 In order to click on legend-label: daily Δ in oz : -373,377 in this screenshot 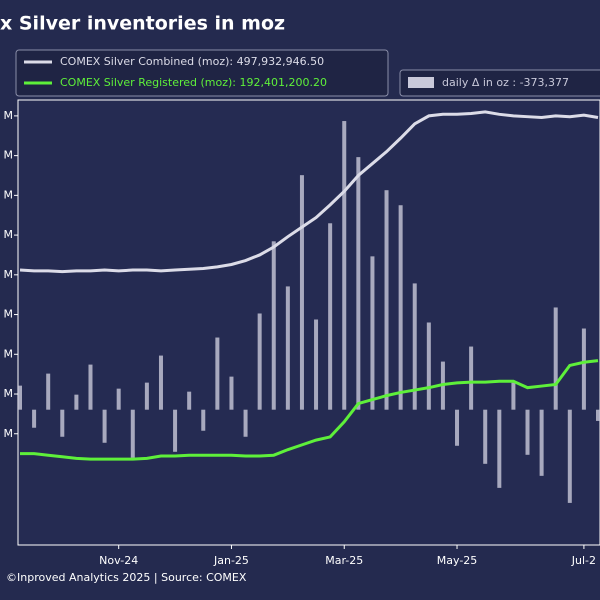, I will do `click(505, 82)`.